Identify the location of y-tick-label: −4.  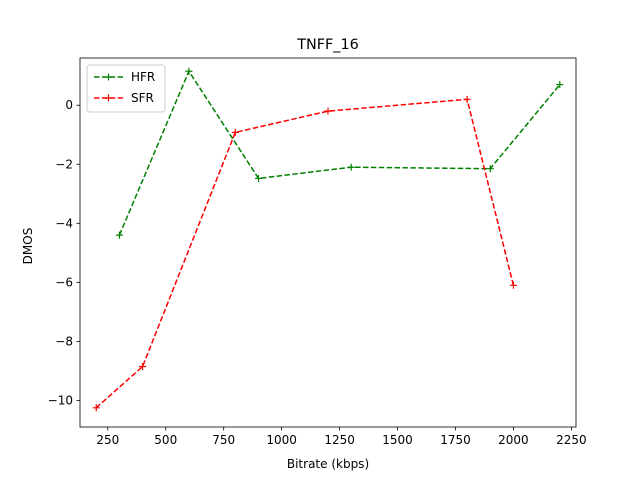
(64, 223).